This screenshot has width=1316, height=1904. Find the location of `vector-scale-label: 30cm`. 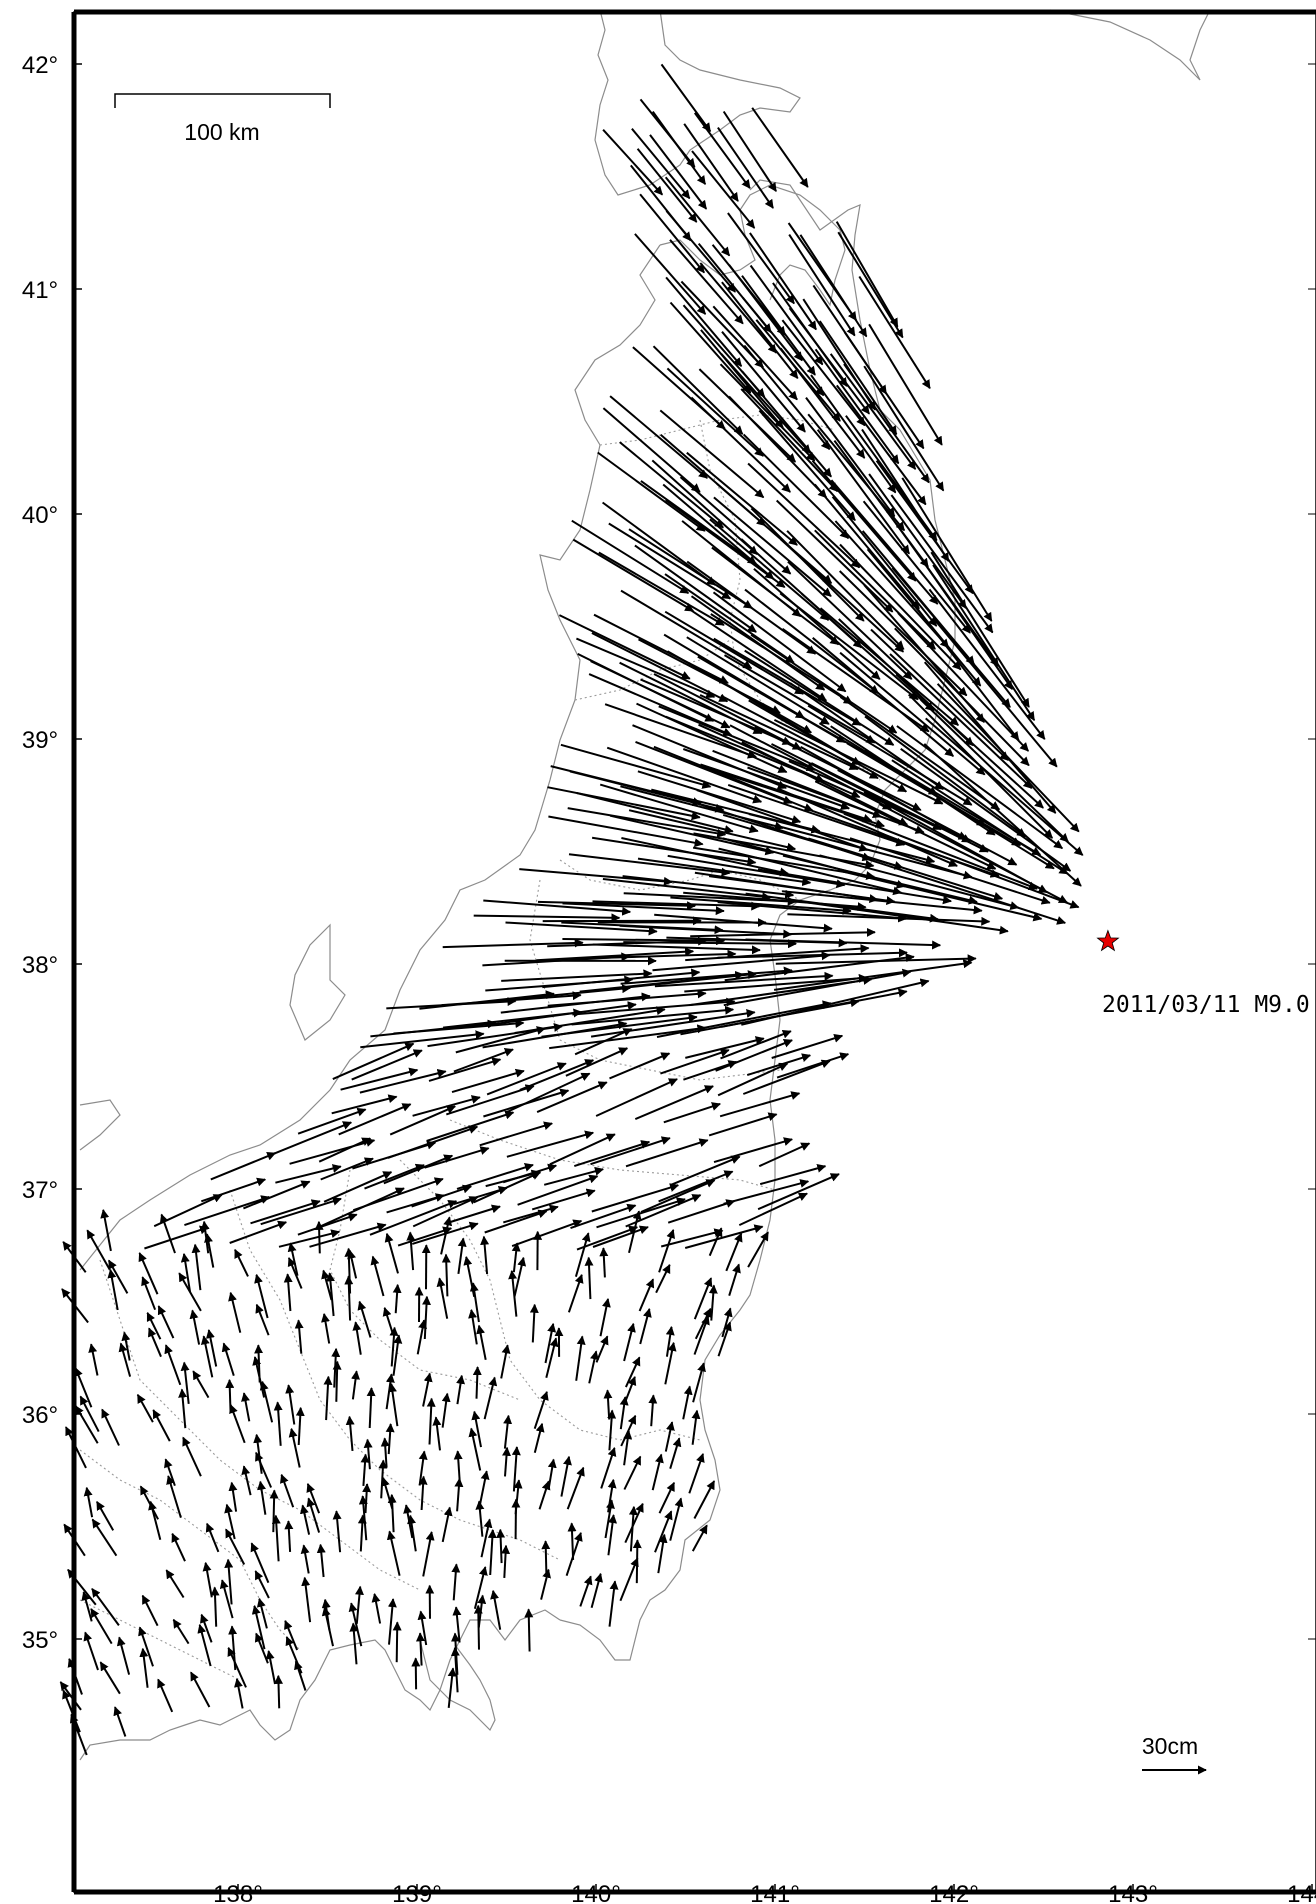

vector-scale-label: 30cm is located at coordinates (1170, 1746).